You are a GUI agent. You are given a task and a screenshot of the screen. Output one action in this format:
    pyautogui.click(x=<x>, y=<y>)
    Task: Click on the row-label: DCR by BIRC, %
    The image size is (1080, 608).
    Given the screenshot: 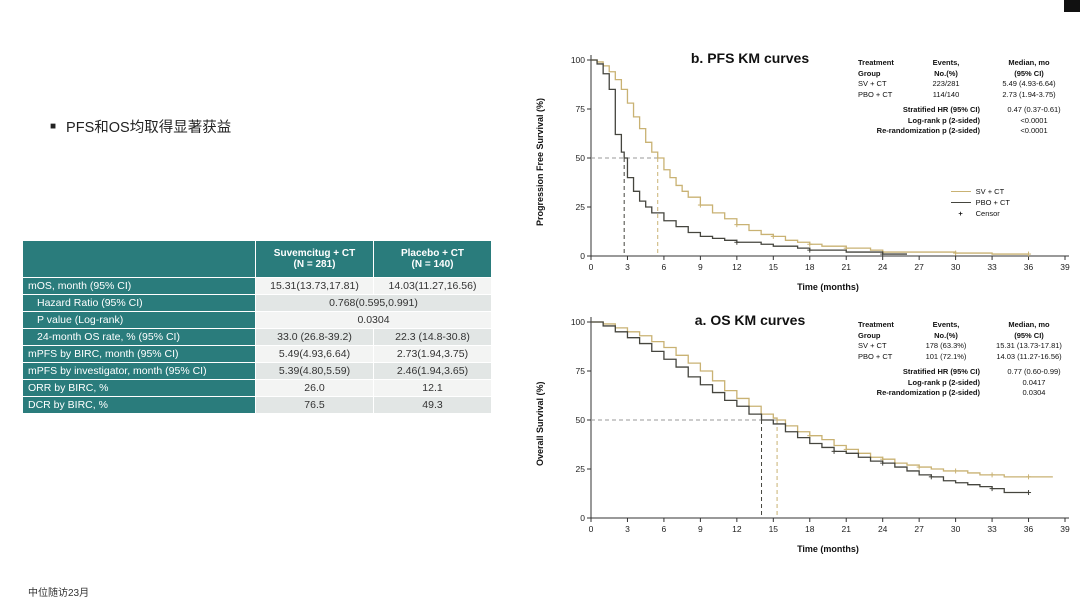 What is the action you would take?
    pyautogui.click(x=139, y=405)
    